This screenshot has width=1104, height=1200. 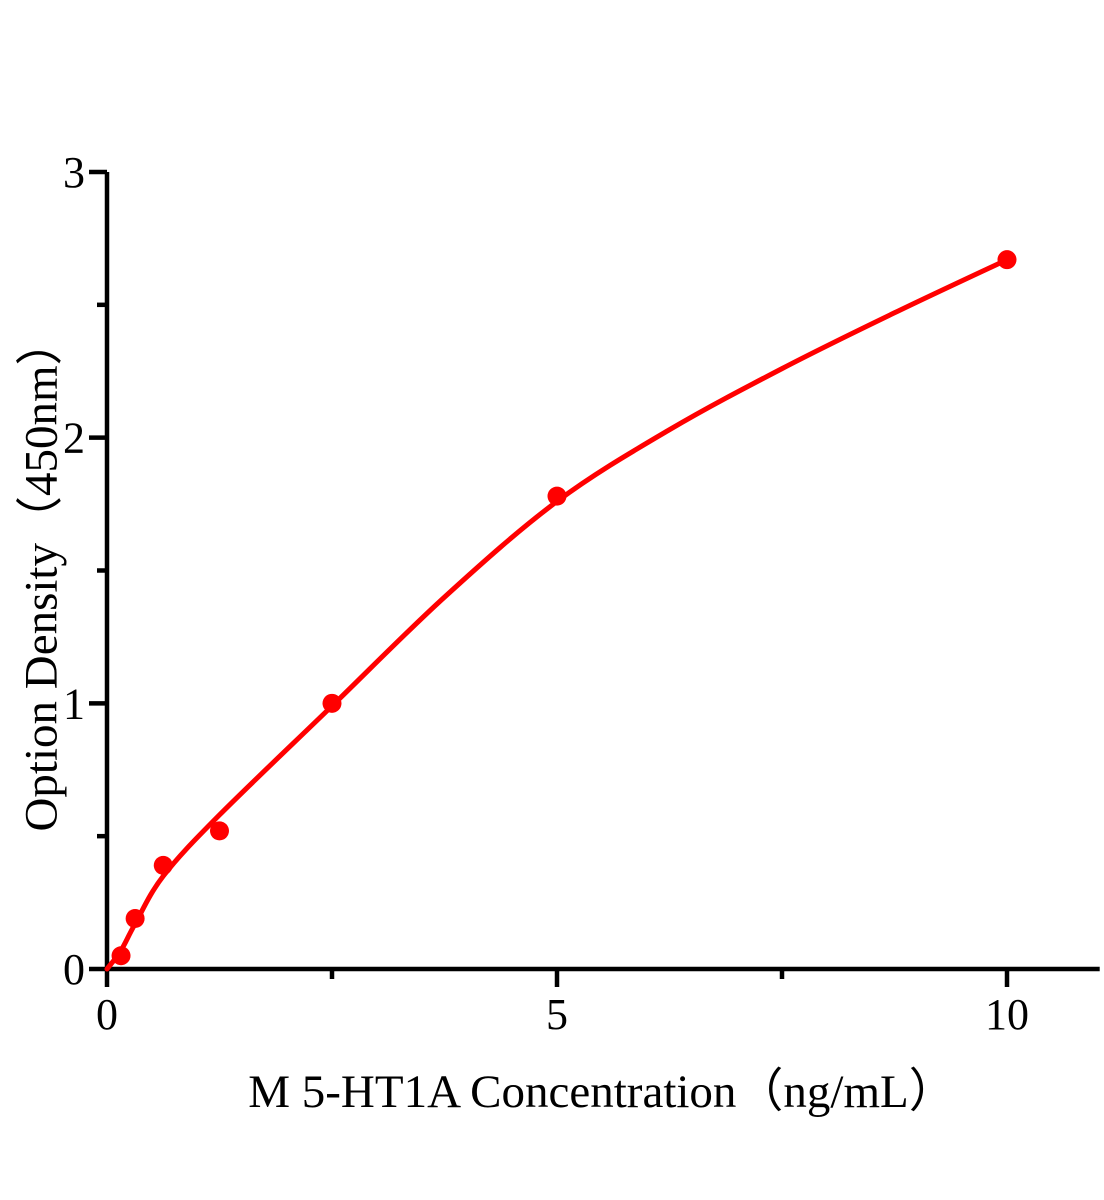 What do you see at coordinates (74, 969) in the screenshot?
I see `y-tick-label: 0` at bounding box center [74, 969].